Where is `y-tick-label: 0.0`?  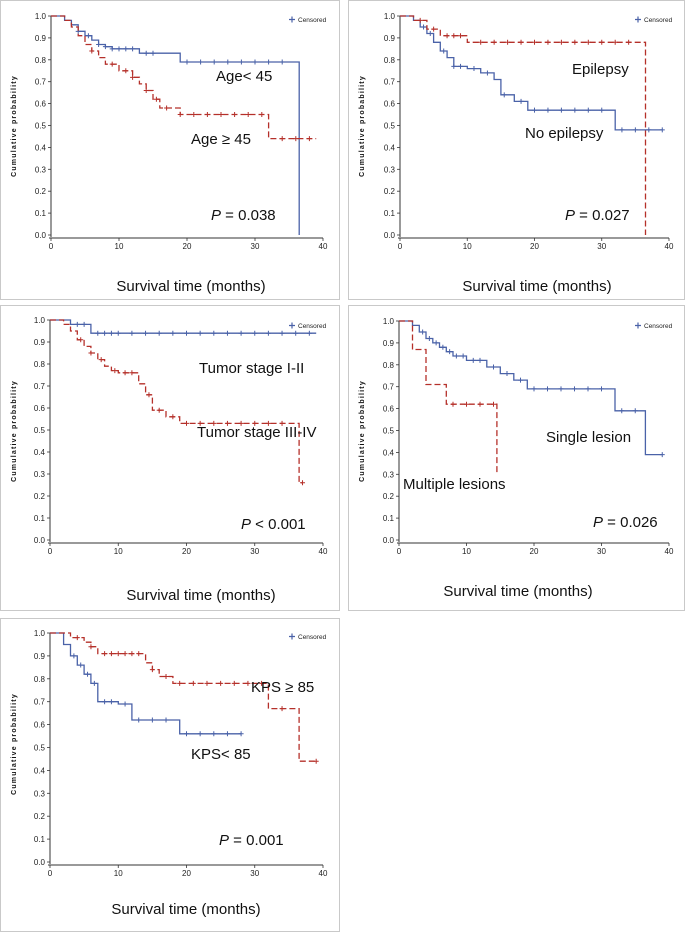 y-tick-label: 0.0 is located at coordinates (40, 540).